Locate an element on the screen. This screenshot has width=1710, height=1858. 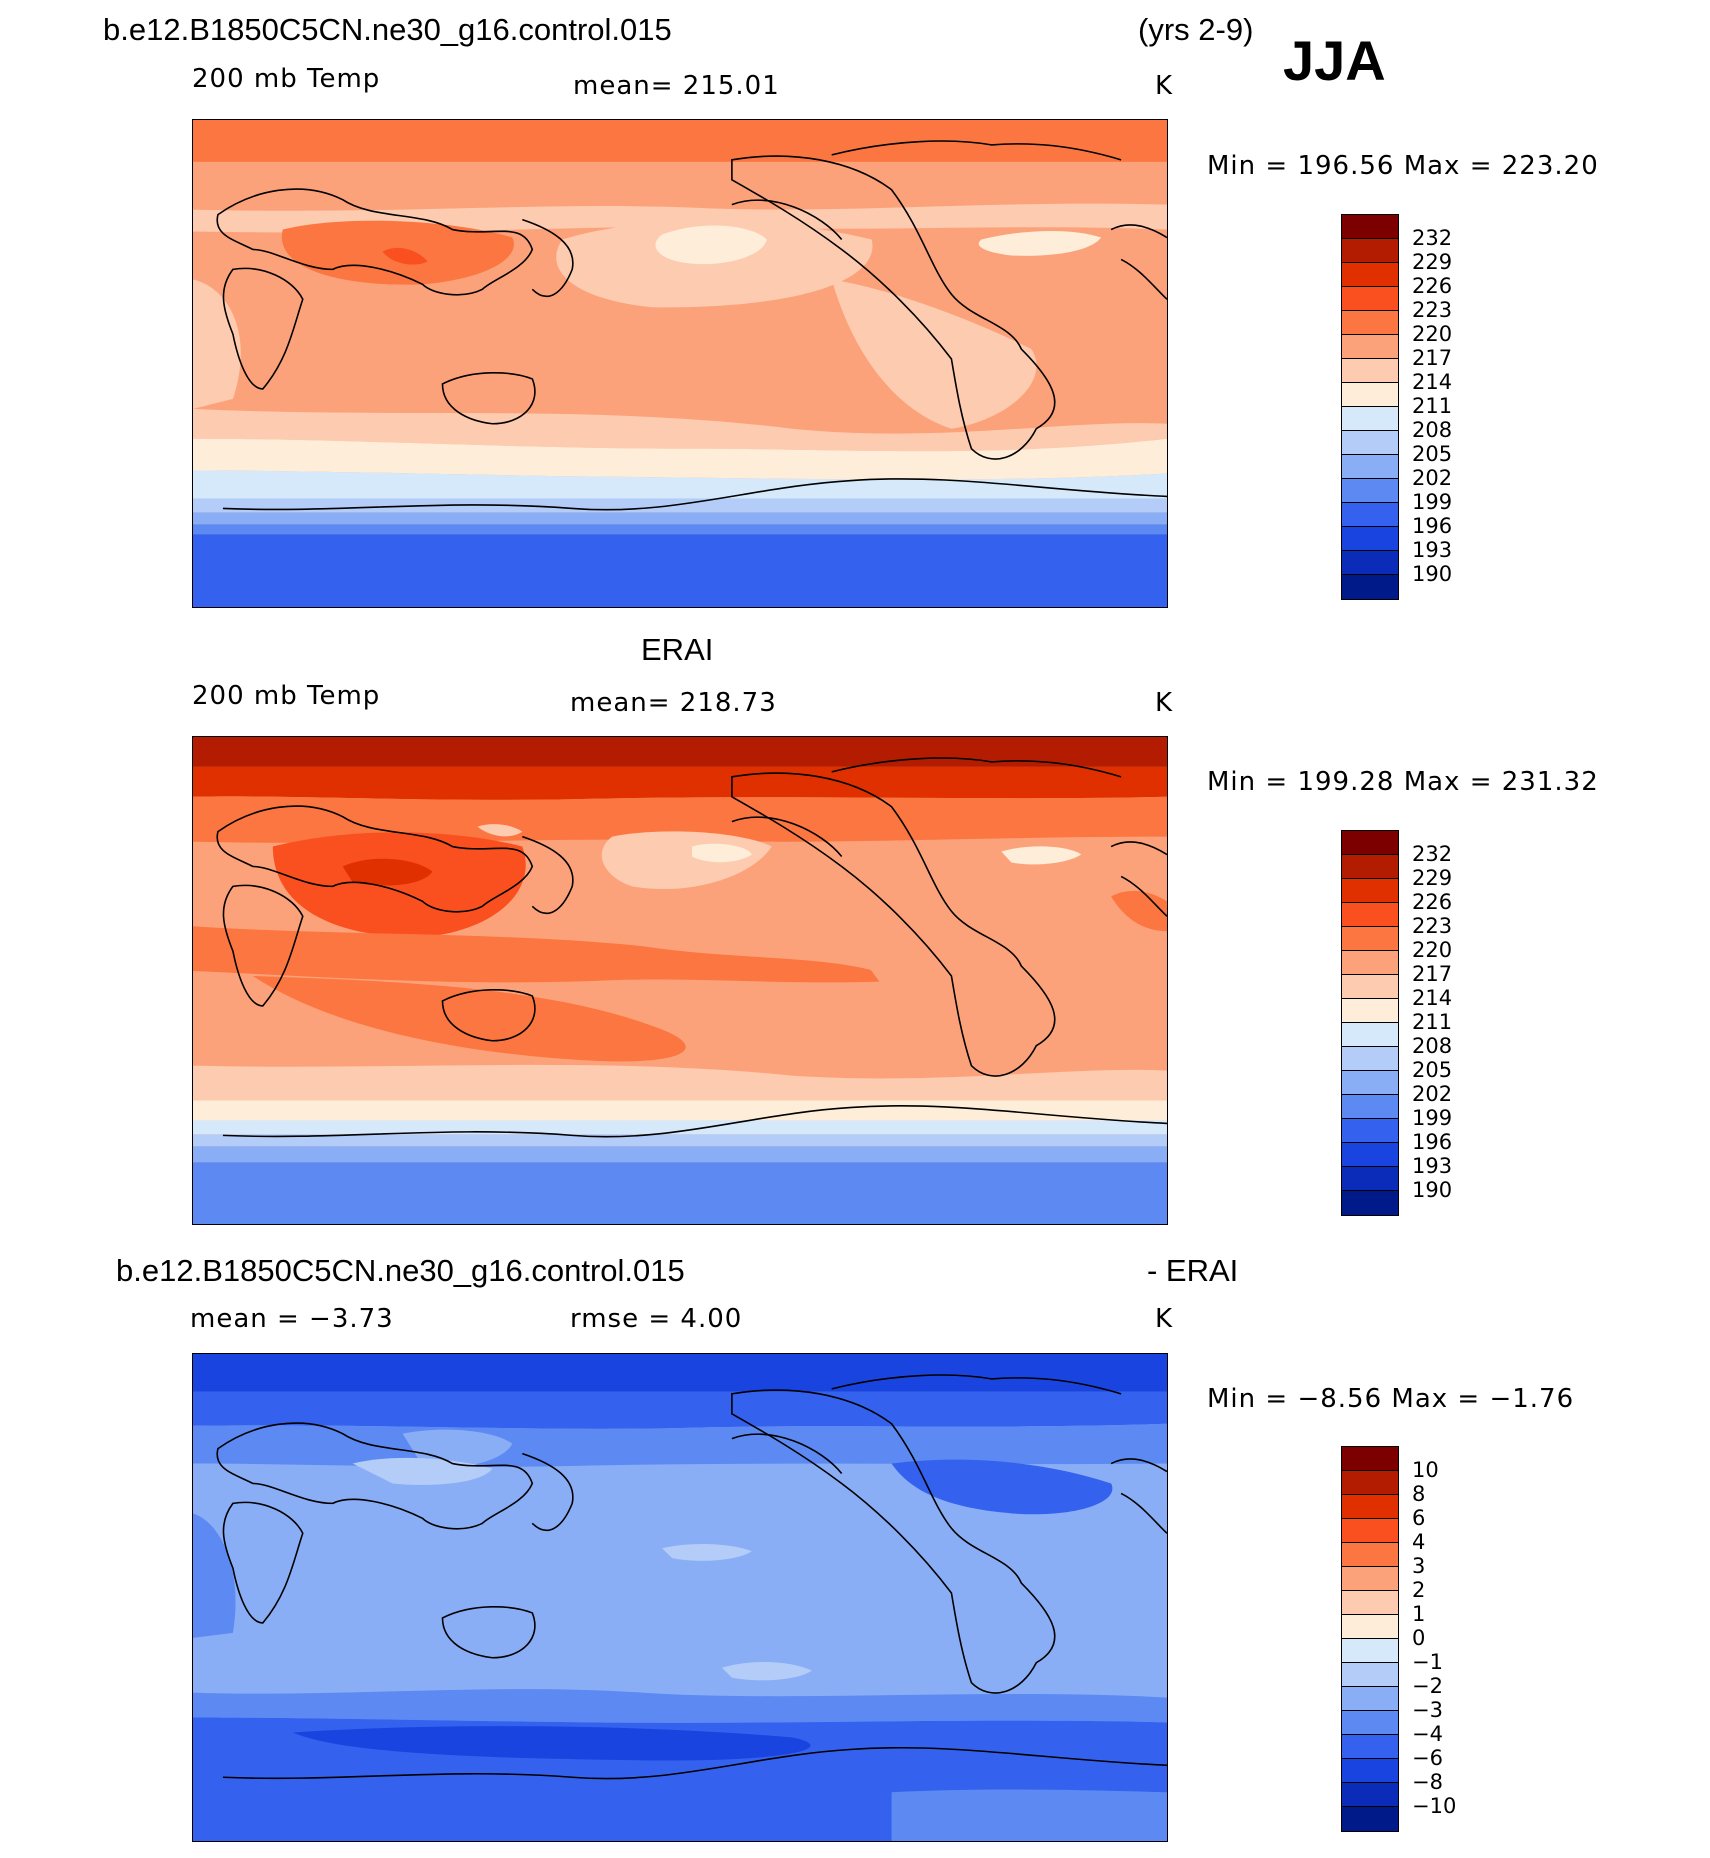
colorbar-tick: −4 is located at coordinates (1427, 1734).